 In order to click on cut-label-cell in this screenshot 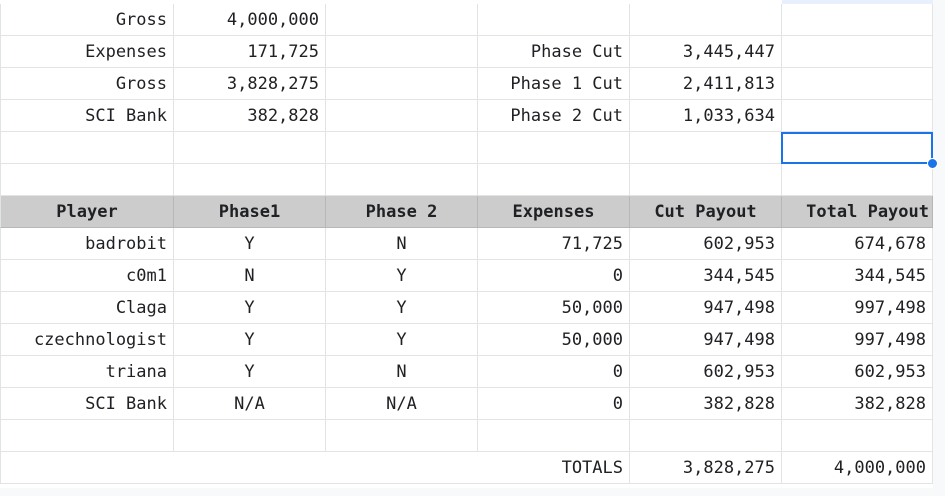, I will do `click(554, 20)`.